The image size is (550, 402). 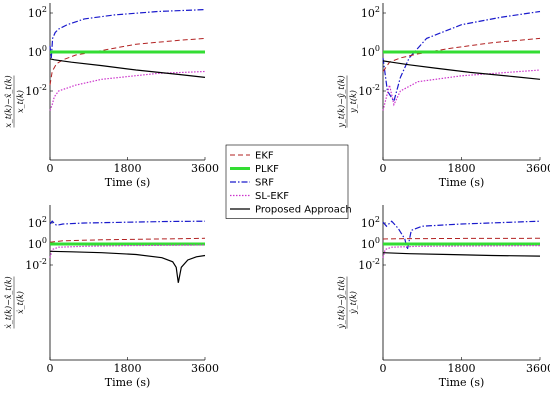 I want to click on legend-label-srf: SRF, so click(x=264, y=183).